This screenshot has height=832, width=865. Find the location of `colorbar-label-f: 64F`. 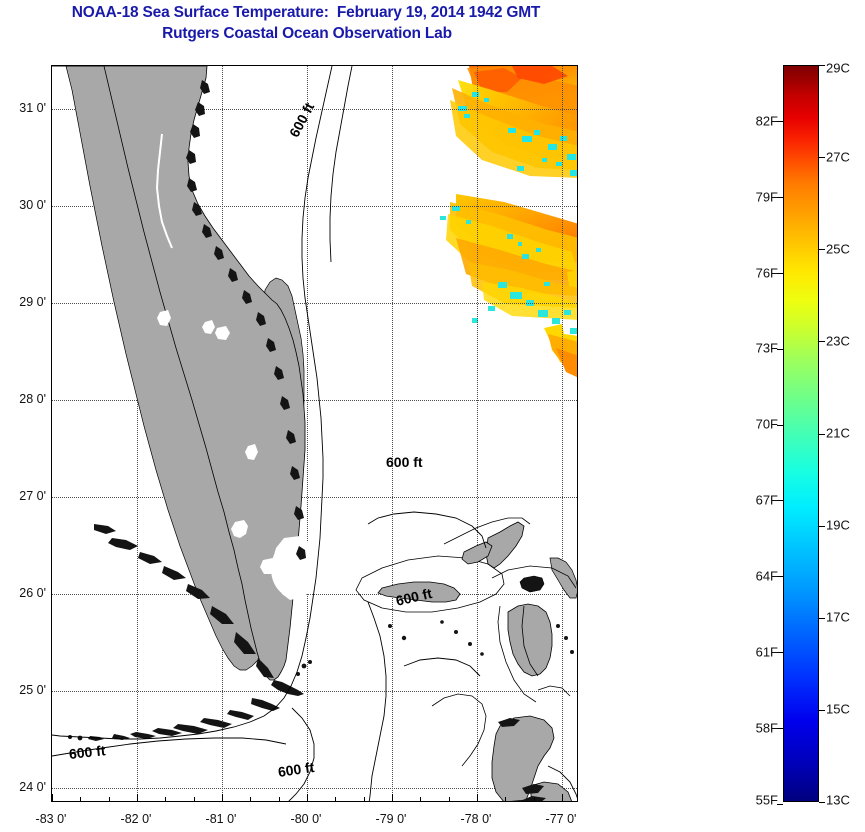

colorbar-label-f: 64F is located at coordinates (766, 576).